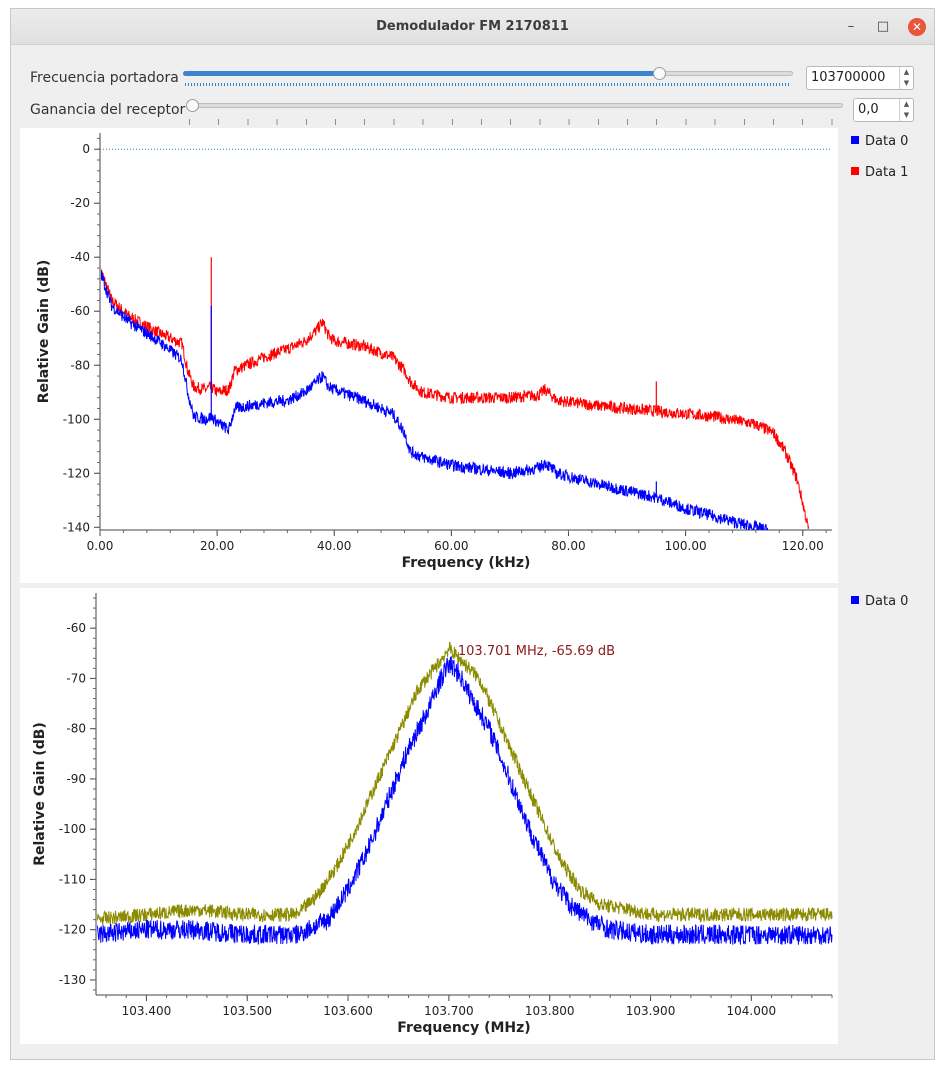 The width and height of the screenshot is (944, 1071). What do you see at coordinates (851, 26) in the screenshot?
I see `minimize-button: –` at bounding box center [851, 26].